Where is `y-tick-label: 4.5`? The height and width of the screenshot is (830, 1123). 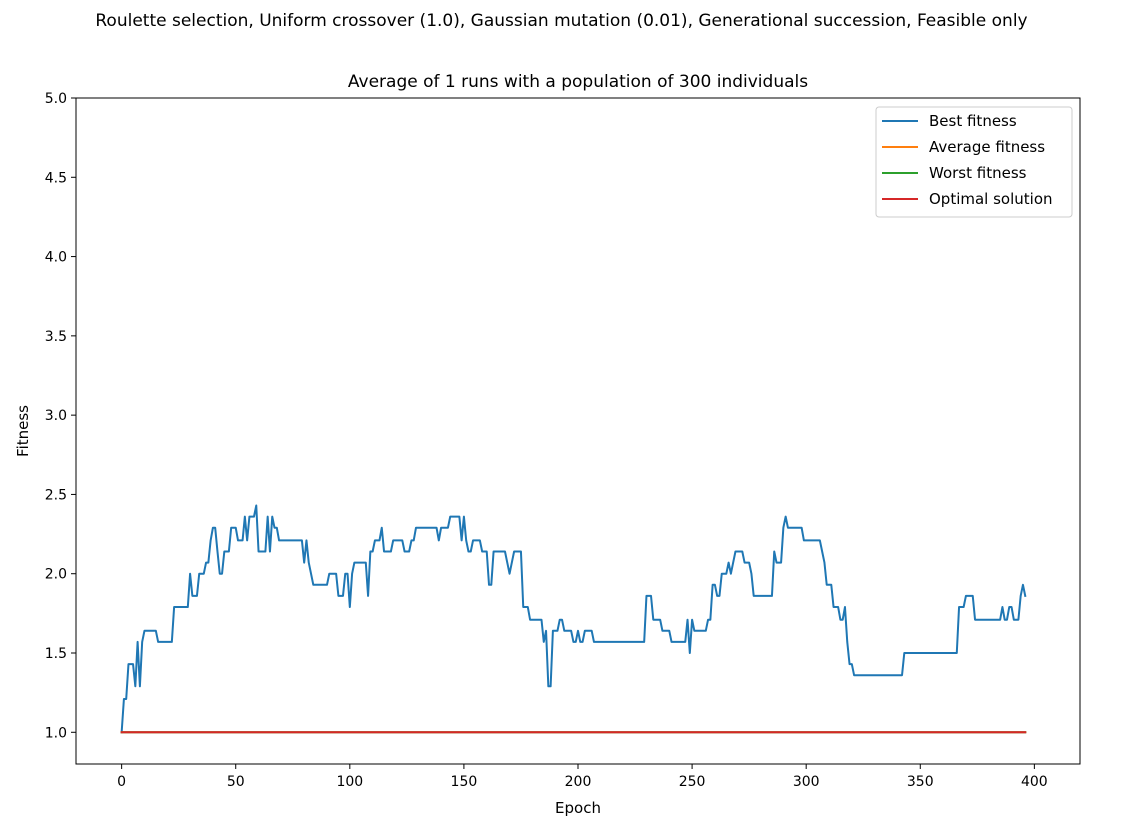 y-tick-label: 4.5 is located at coordinates (56, 178).